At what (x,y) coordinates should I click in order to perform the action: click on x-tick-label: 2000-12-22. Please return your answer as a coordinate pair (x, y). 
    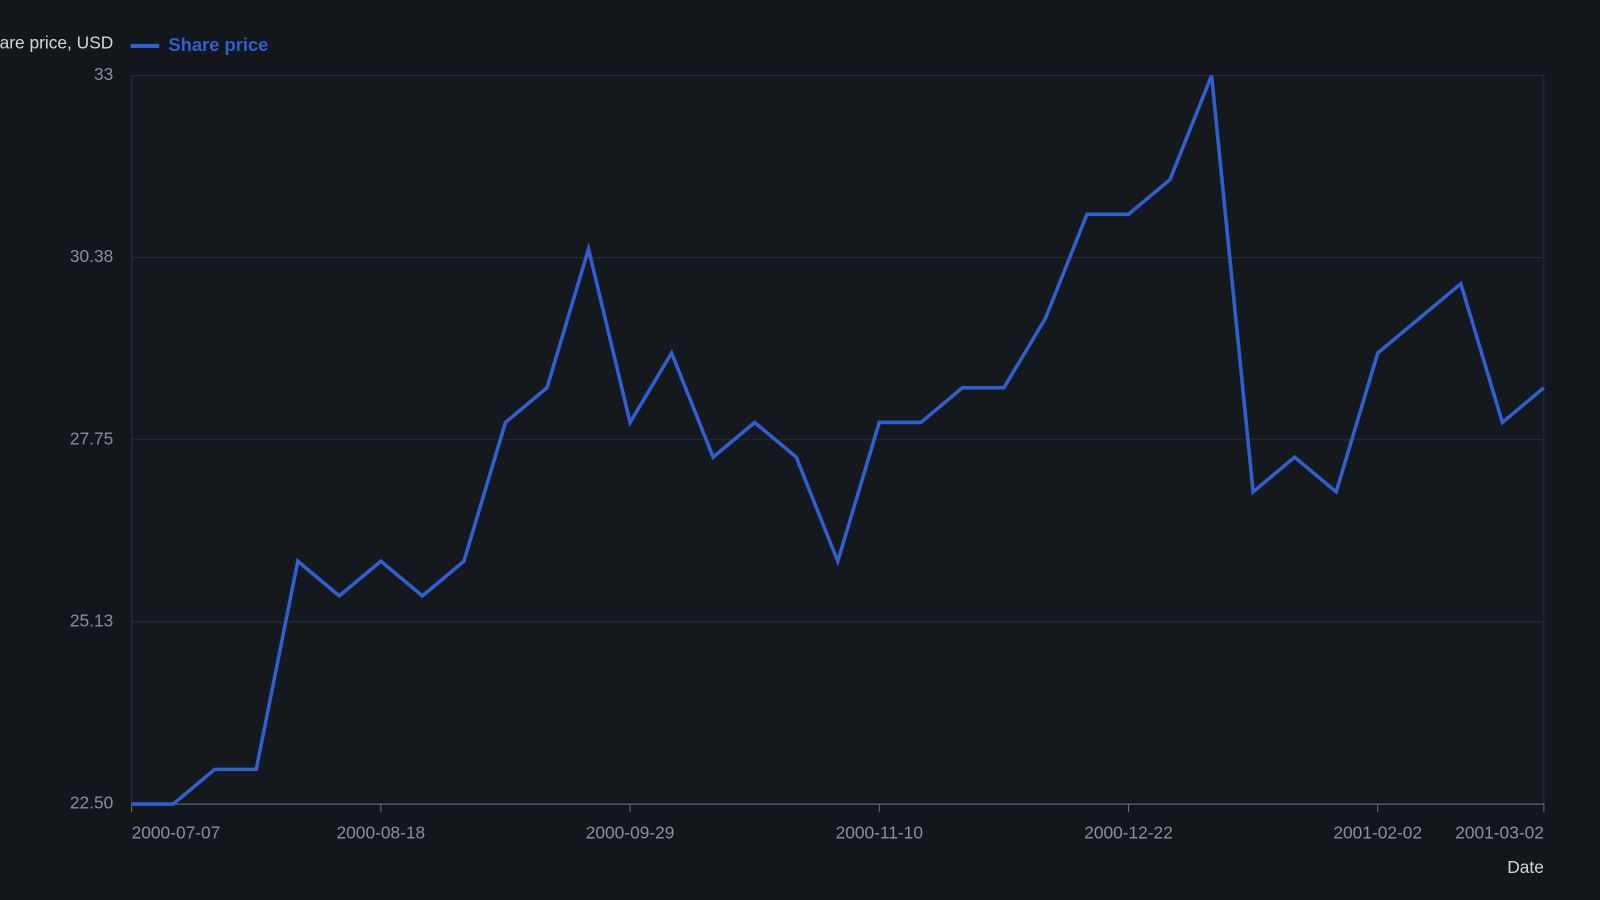
    Looking at the image, I should click on (1128, 832).